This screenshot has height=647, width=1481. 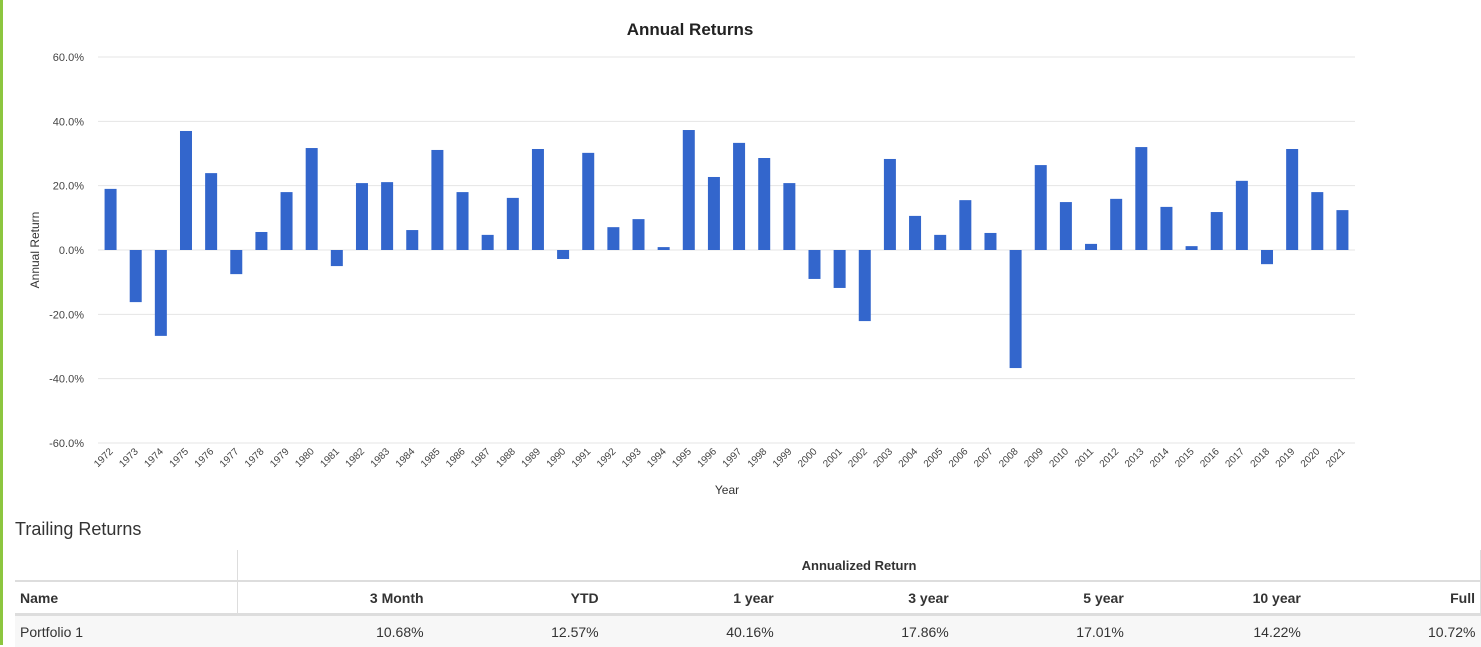 What do you see at coordinates (808, 458) in the screenshot?
I see `x-tick-label: 2000` at bounding box center [808, 458].